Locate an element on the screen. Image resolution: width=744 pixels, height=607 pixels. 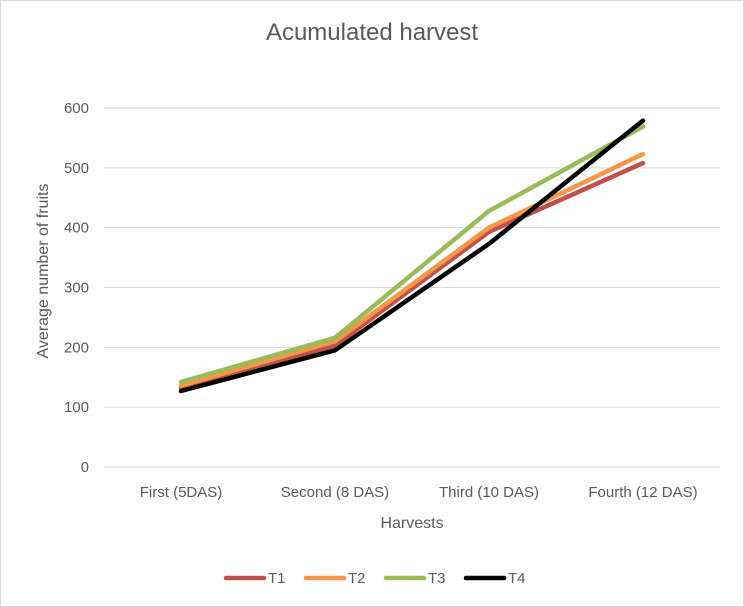
x-tick-label: Third (10 DAS) is located at coordinates (489, 492).